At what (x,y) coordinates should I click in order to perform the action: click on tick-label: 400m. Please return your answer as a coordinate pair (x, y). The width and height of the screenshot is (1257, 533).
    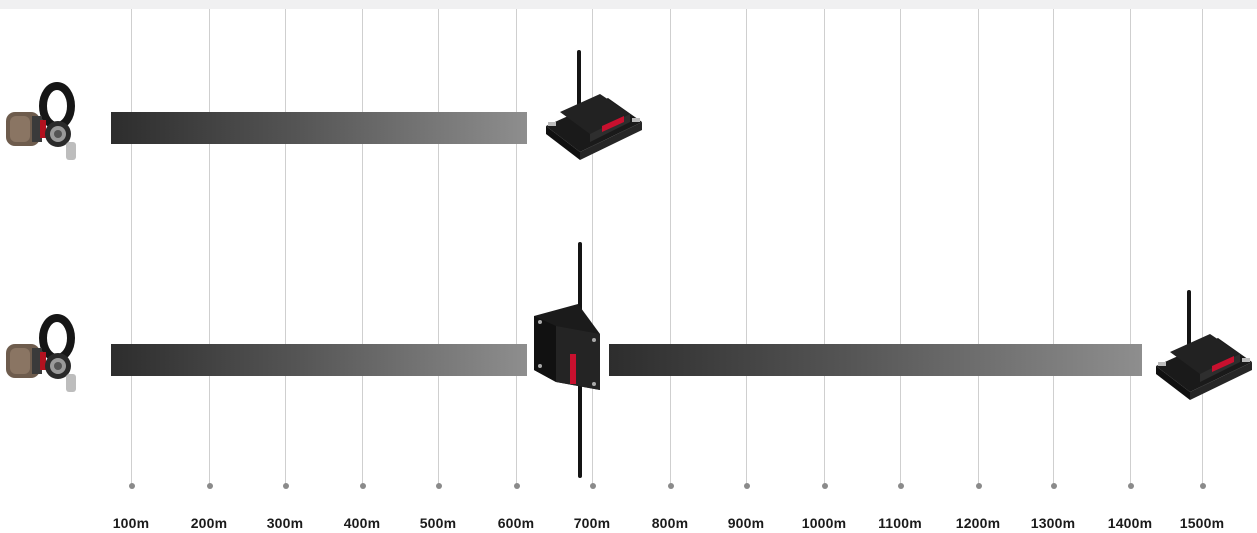
    Looking at the image, I should click on (362, 523).